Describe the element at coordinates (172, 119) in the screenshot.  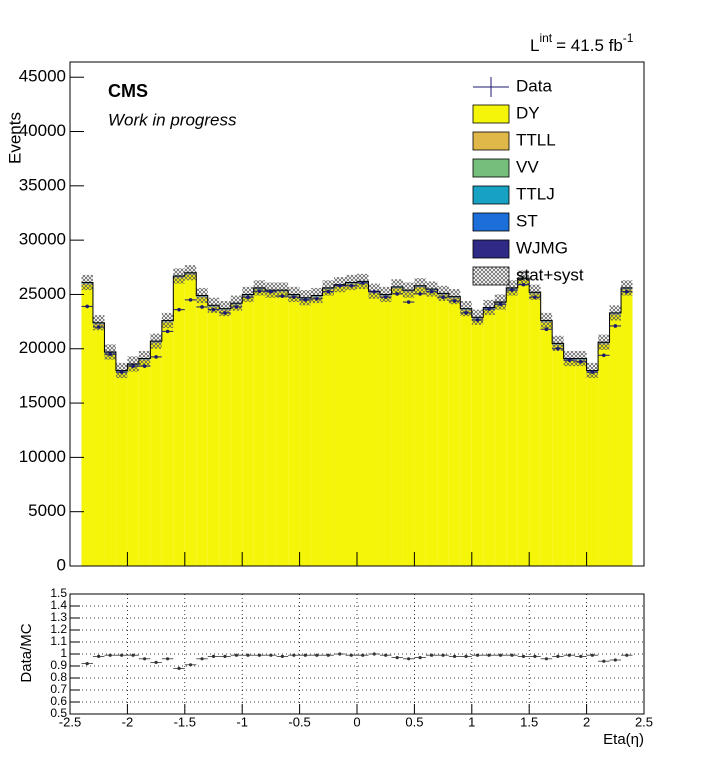
I see `sublabel: Work in progress` at that location.